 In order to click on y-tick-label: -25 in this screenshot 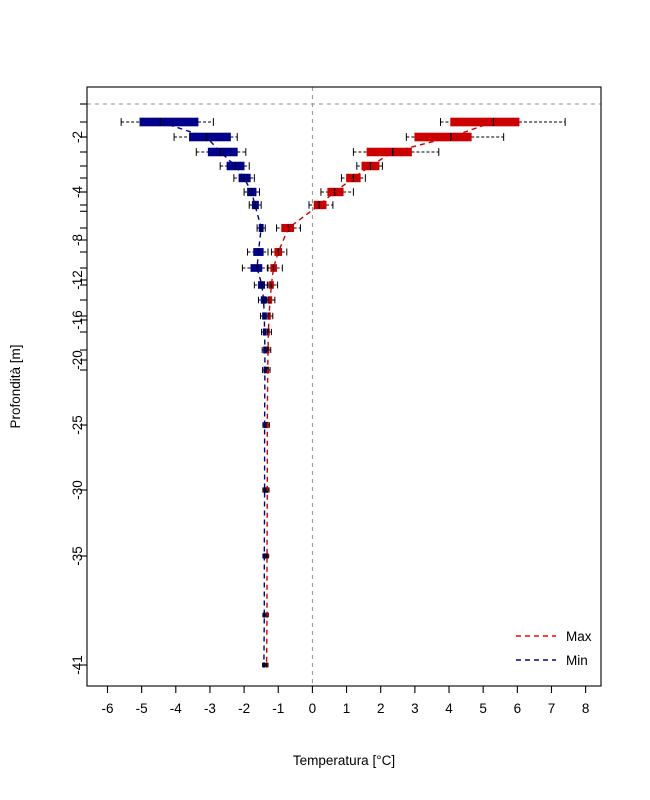, I will do `click(77, 425)`.